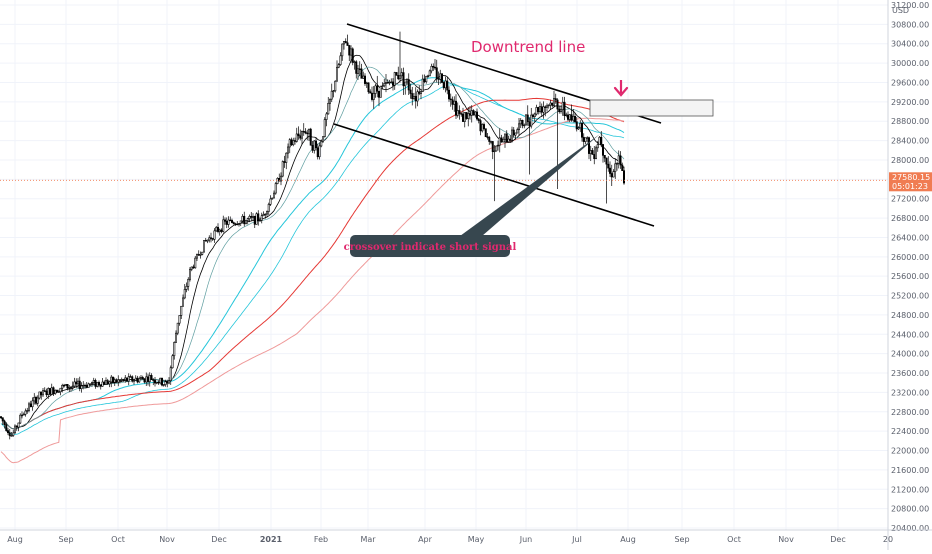 This screenshot has height=554, width=932. I want to click on y-tick-label: 26800.00, so click(910, 218).